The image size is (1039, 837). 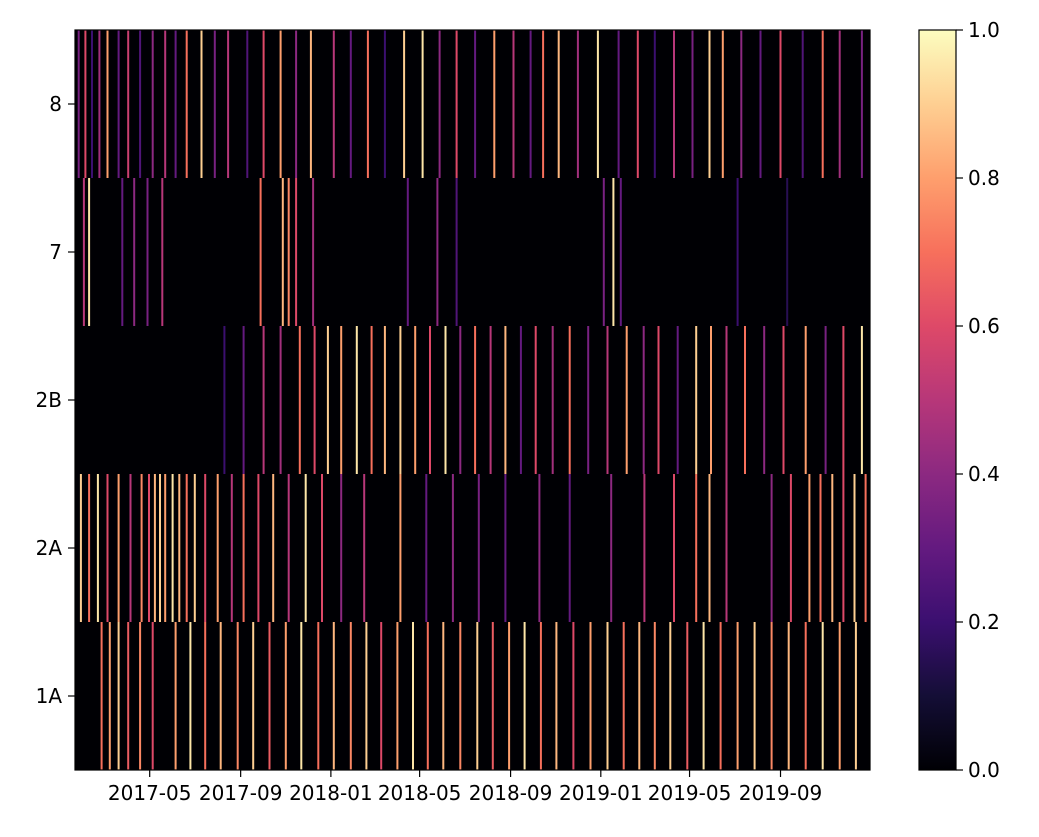 What do you see at coordinates (49, 696) in the screenshot?
I see `y-tick-label-1a: 1A` at bounding box center [49, 696].